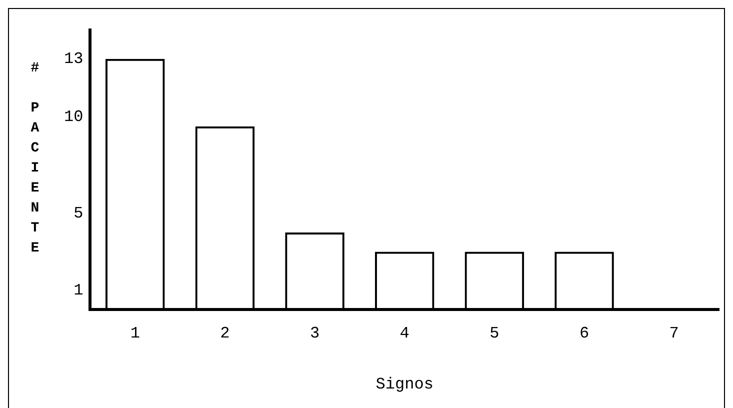 Image resolution: width=733 pixels, height=408 pixels. I want to click on text: # PACIENTE, so click(35, 158).